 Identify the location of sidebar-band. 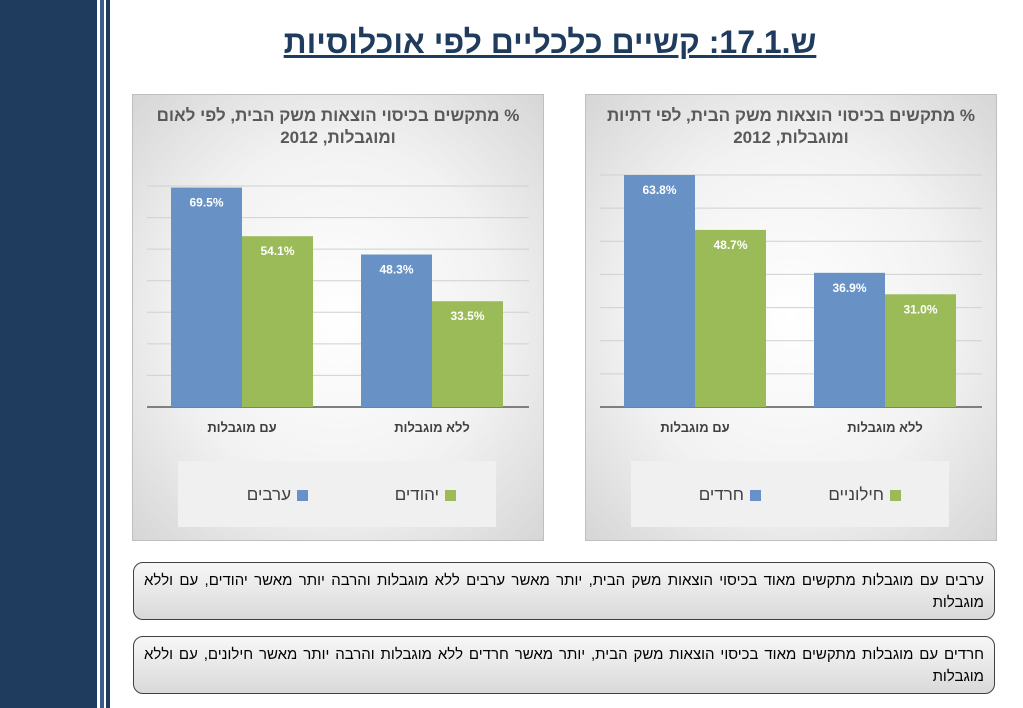
(50, 354).